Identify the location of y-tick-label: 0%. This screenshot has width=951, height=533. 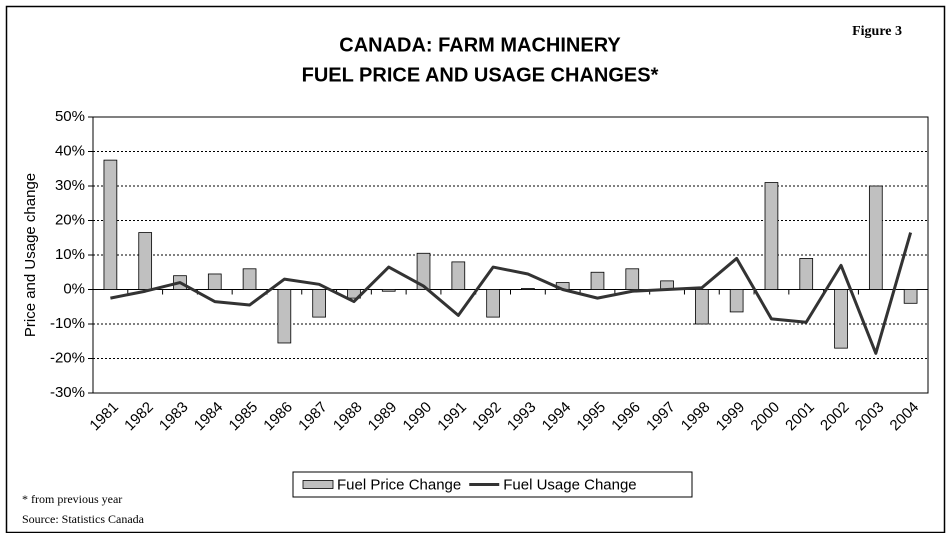
(74, 288).